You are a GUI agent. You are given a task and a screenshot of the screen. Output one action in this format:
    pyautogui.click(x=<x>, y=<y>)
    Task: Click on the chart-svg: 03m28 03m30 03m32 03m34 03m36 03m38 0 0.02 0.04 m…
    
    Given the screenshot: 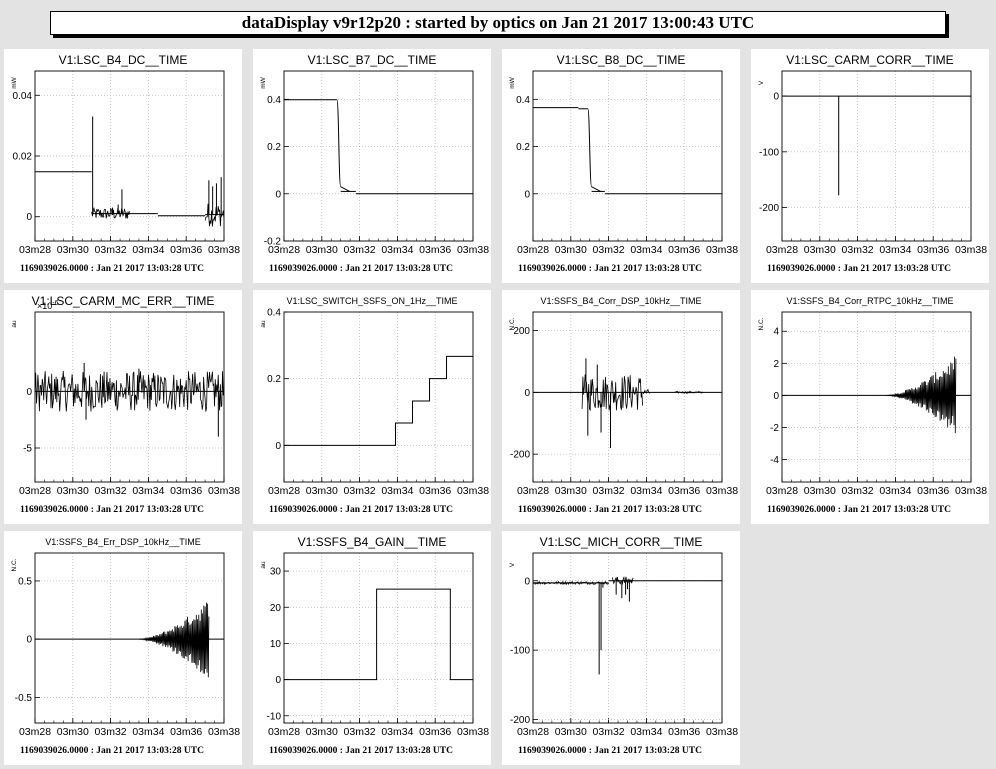 What is the action you would take?
    pyautogui.click(x=125, y=163)
    